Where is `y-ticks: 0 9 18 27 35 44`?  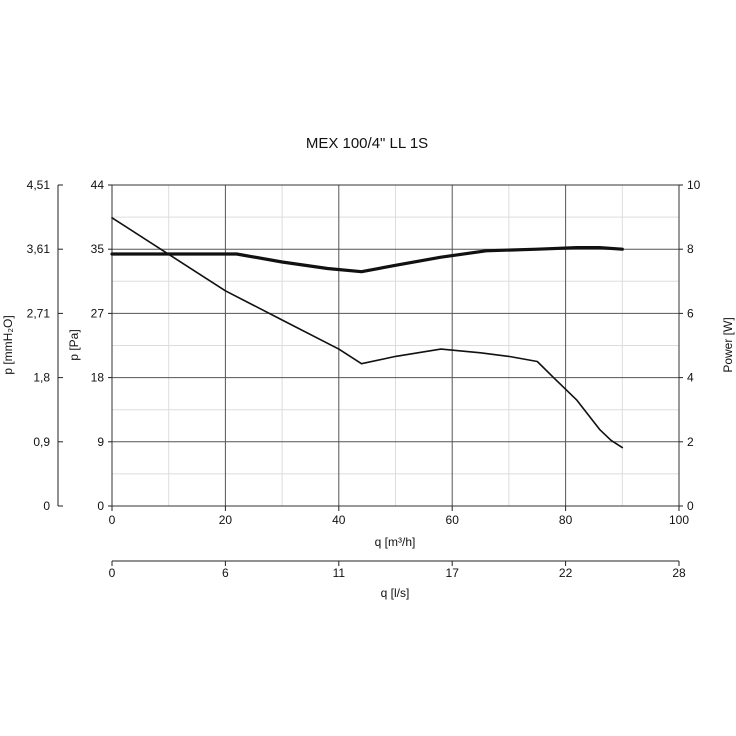
y-ticks: 0 9 18 27 35 44 is located at coordinates (101, 345).